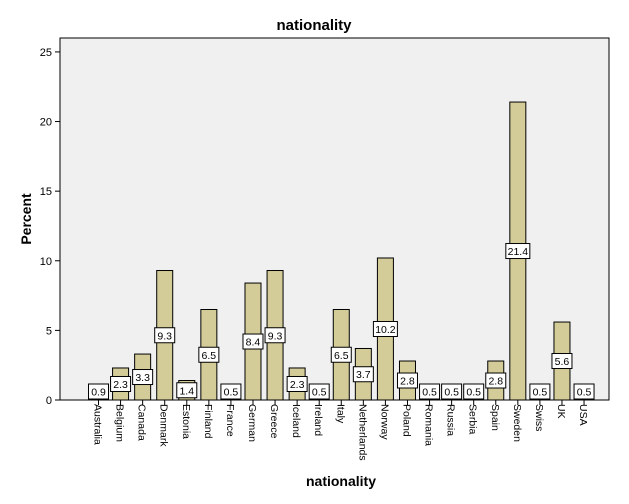 The width and height of the screenshot is (629, 504). Describe the element at coordinates (49, 331) in the screenshot. I see `y-tick-label: 5` at that location.